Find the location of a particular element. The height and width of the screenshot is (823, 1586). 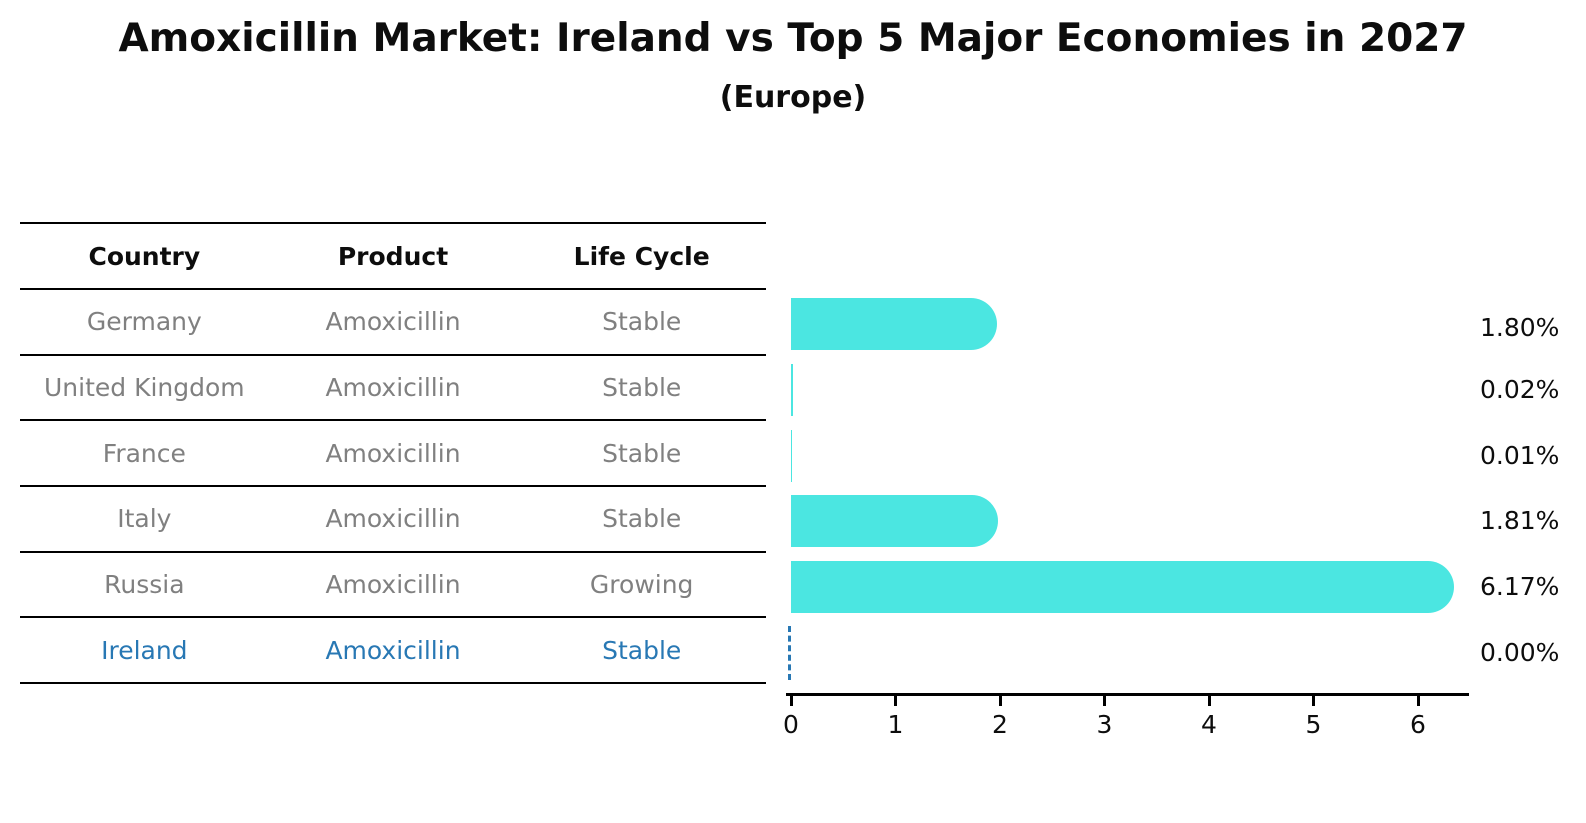

cell-life-cycle: Growing is located at coordinates (641, 585).